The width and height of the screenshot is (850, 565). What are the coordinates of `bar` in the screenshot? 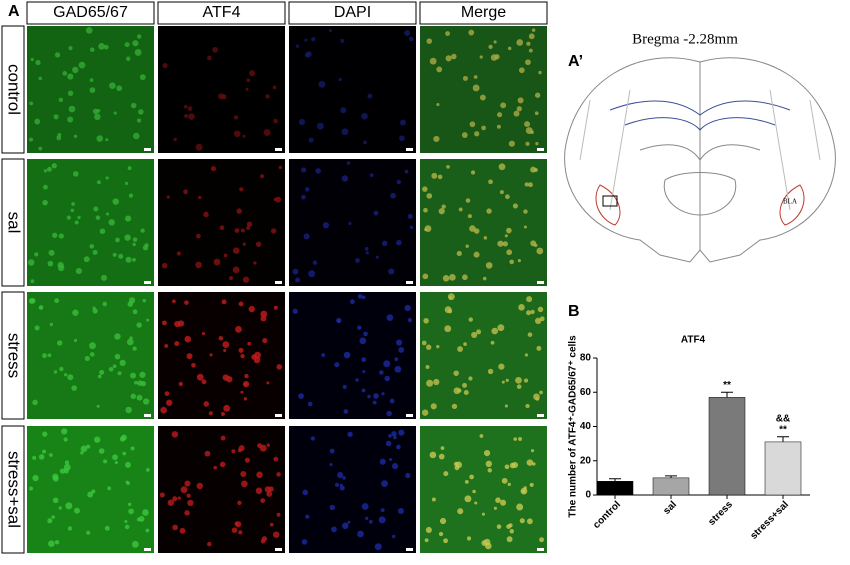 It's located at (783, 468).